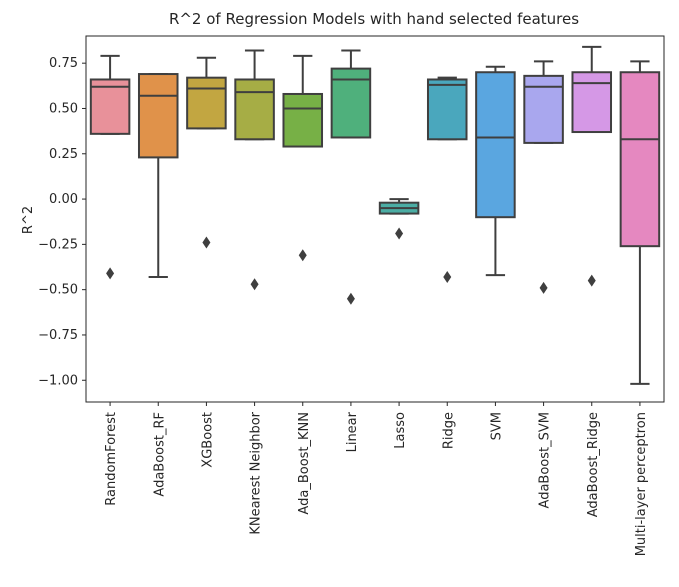 The height and width of the screenshot is (587, 679). What do you see at coordinates (256, 472) in the screenshot?
I see `x-tick-label: KNearest Neighbor` at bounding box center [256, 472].